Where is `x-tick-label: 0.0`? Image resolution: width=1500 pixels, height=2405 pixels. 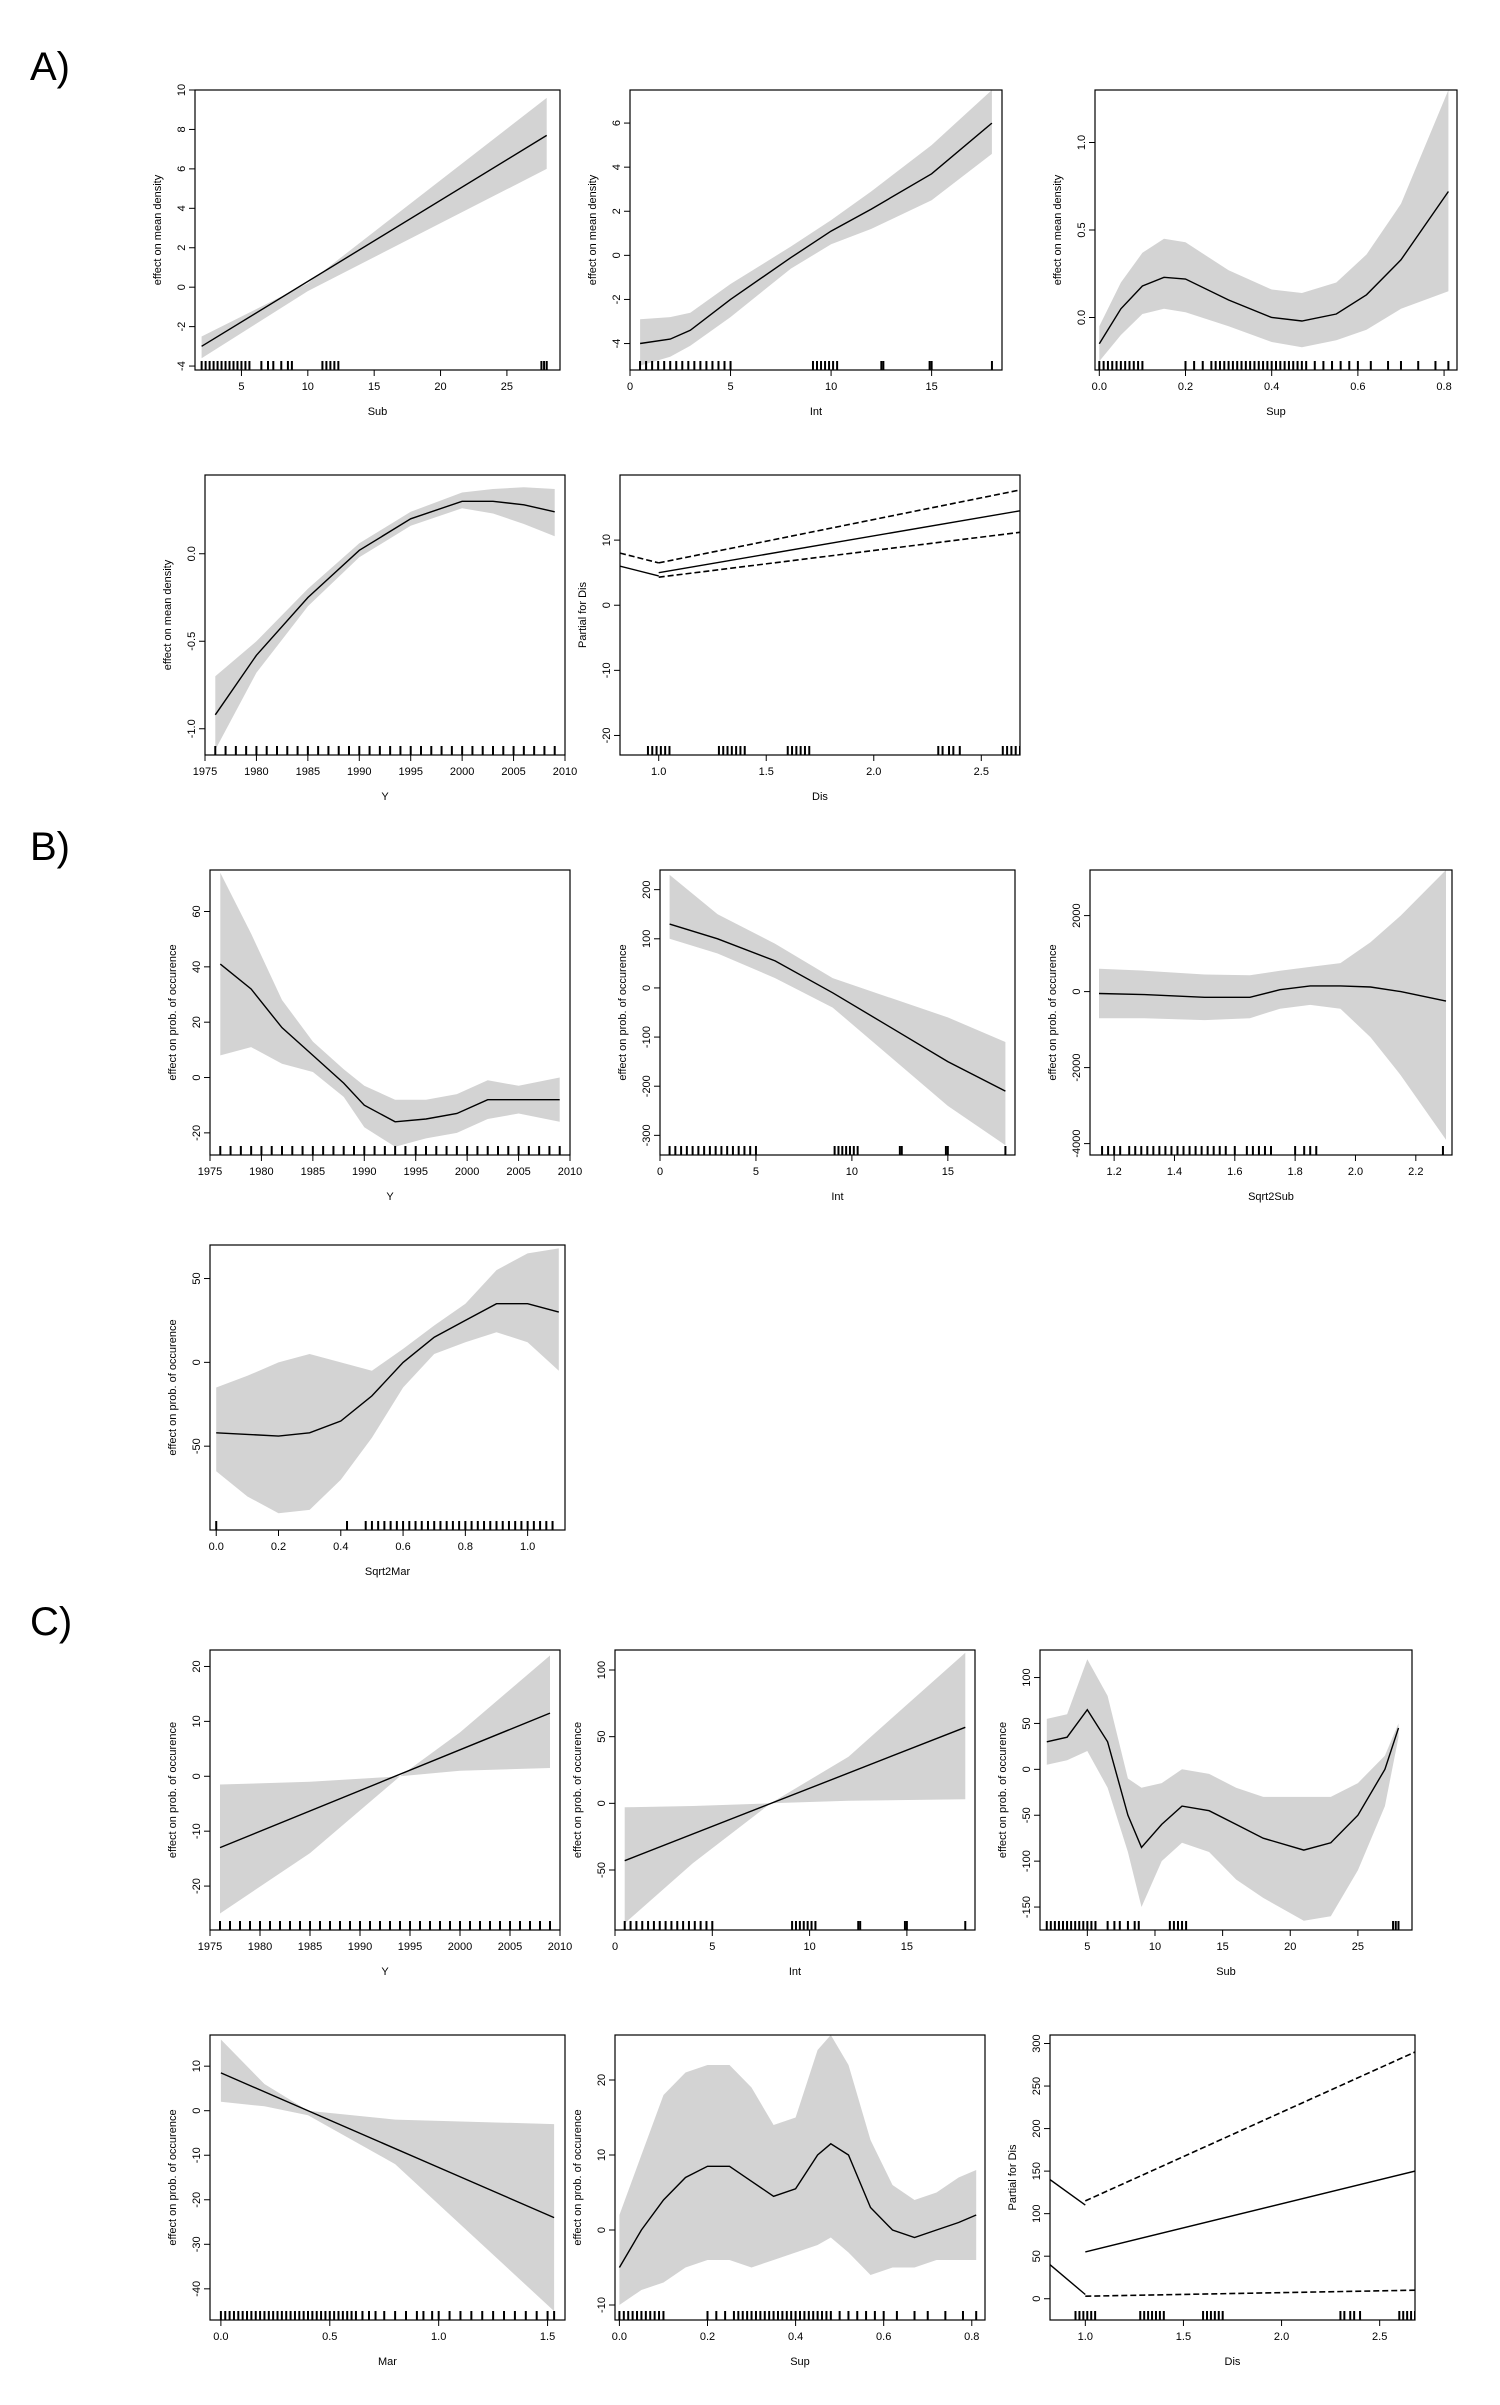
x-tick-label: 0.0 is located at coordinates (619, 2337).